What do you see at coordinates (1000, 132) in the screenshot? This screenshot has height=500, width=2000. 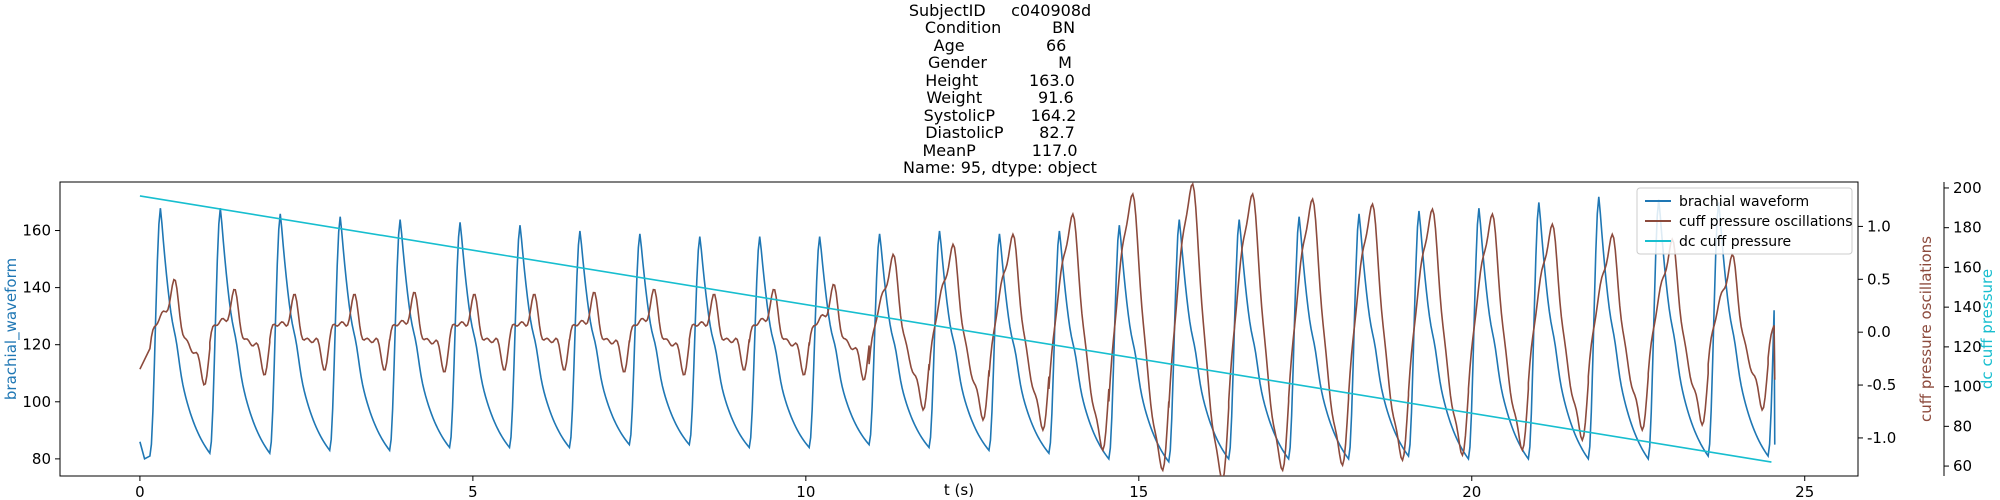 I see `title-line: DiastolicP 82.7` at bounding box center [1000, 132].